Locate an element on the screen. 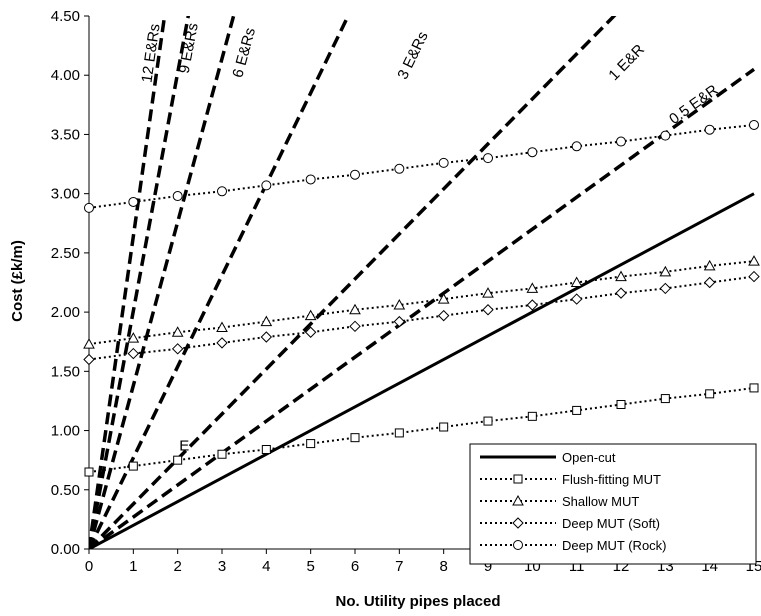 The height and width of the screenshot is (616, 761). y-tick-label: 3.50 is located at coordinates (65, 134).